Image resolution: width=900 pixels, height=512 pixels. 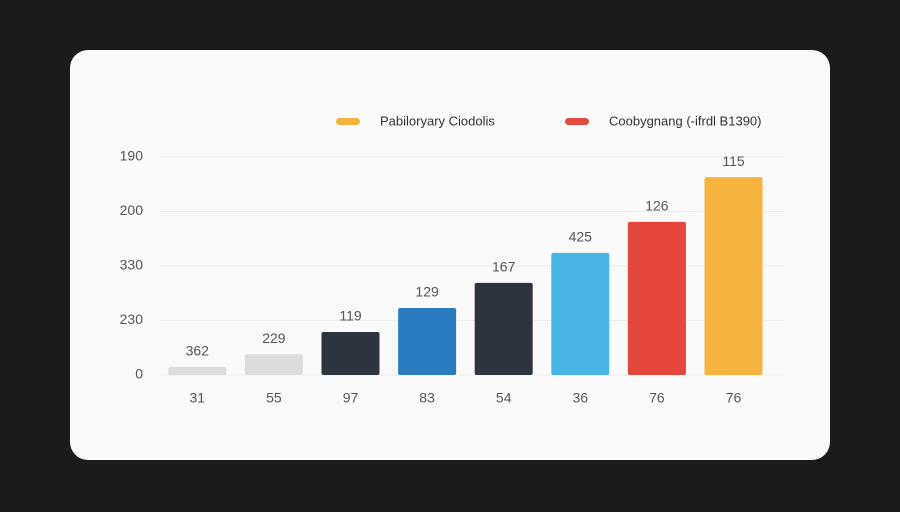 I want to click on bar-annotation: 425, so click(x=581, y=237).